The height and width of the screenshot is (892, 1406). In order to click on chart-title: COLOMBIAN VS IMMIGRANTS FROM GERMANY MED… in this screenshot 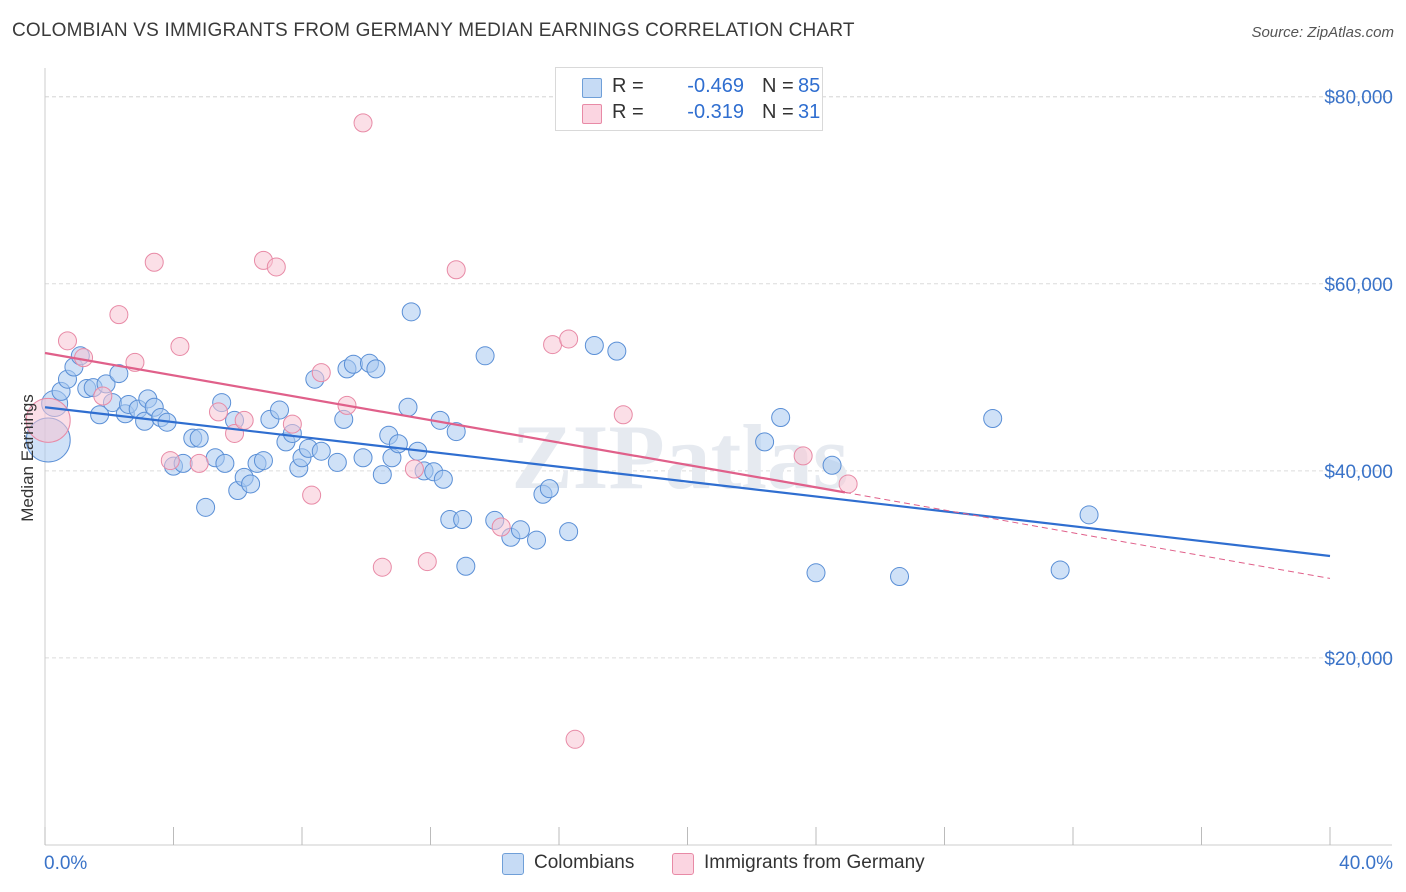, I will do `click(433, 30)`.